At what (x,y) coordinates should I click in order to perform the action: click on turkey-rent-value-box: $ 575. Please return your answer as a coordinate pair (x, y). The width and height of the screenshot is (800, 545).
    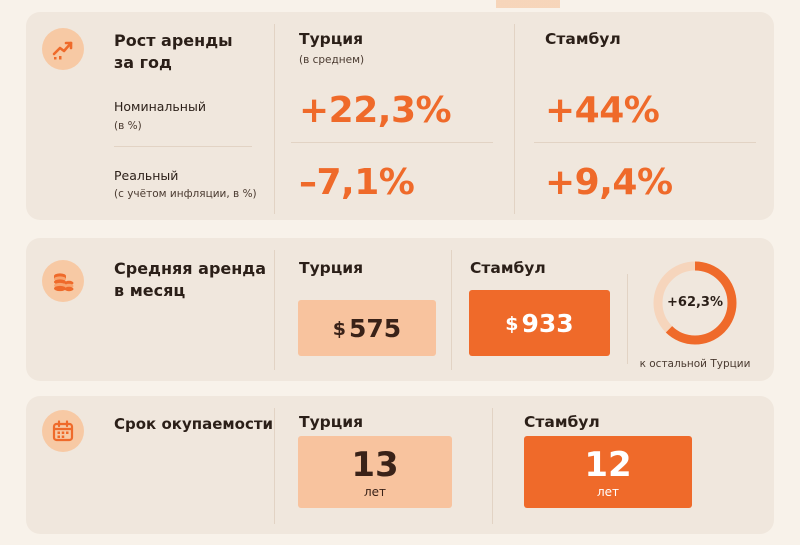
    Looking at the image, I should click on (367, 328).